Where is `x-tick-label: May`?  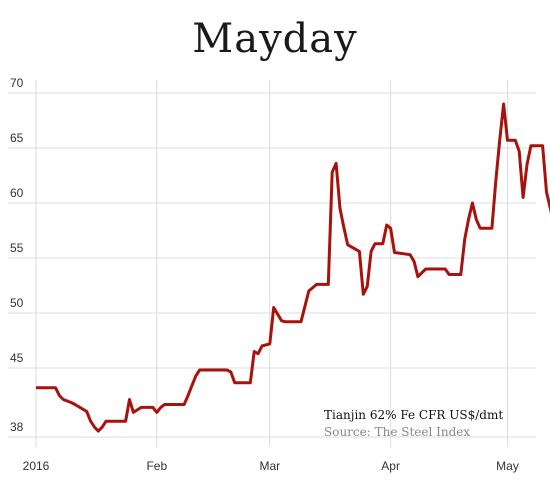
x-tick-label: May is located at coordinates (507, 466).